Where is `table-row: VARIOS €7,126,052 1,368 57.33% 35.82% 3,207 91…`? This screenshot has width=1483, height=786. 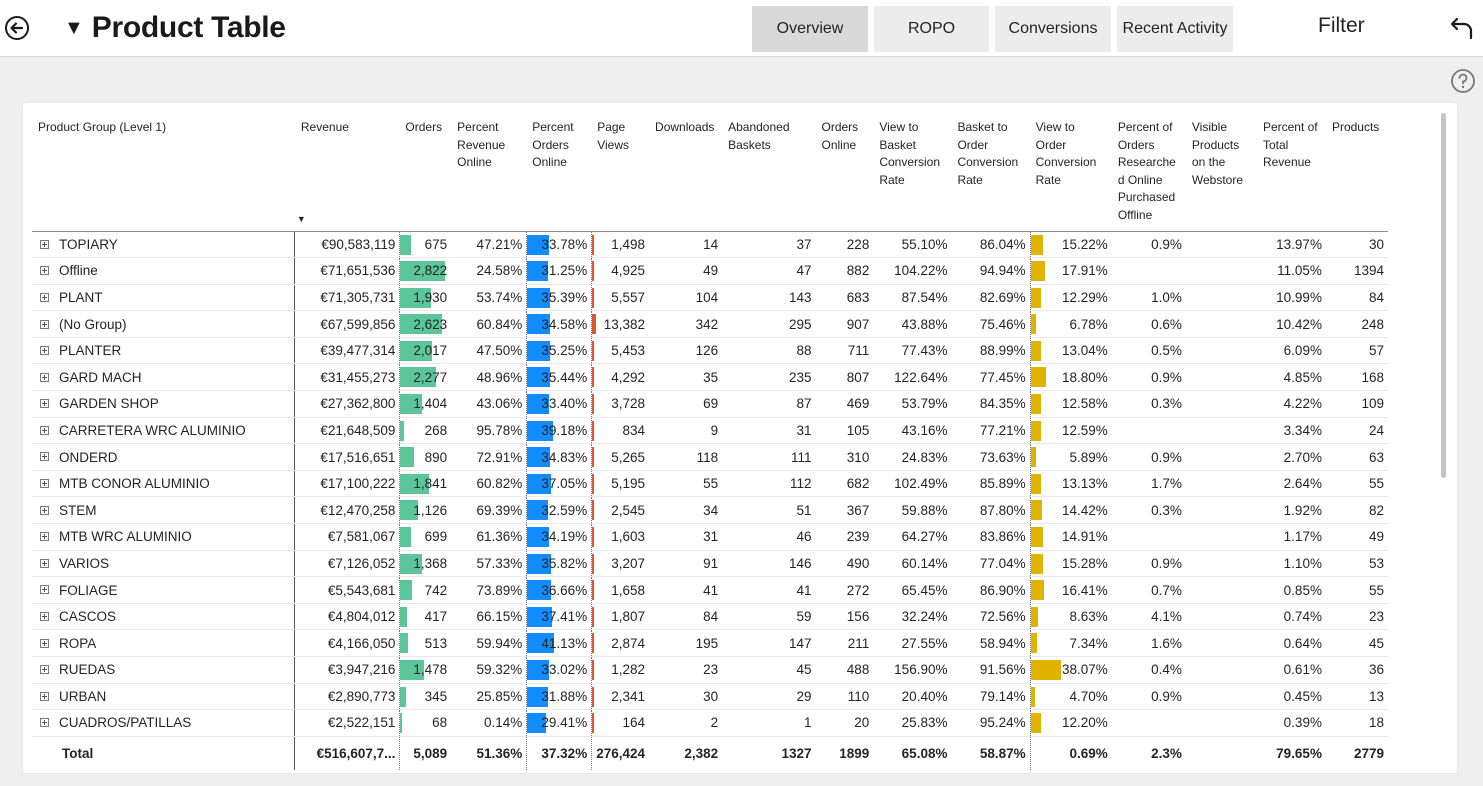
table-row: VARIOS €7,126,052 1,368 57.33% 35.82% 3,207 91… is located at coordinates (710, 564).